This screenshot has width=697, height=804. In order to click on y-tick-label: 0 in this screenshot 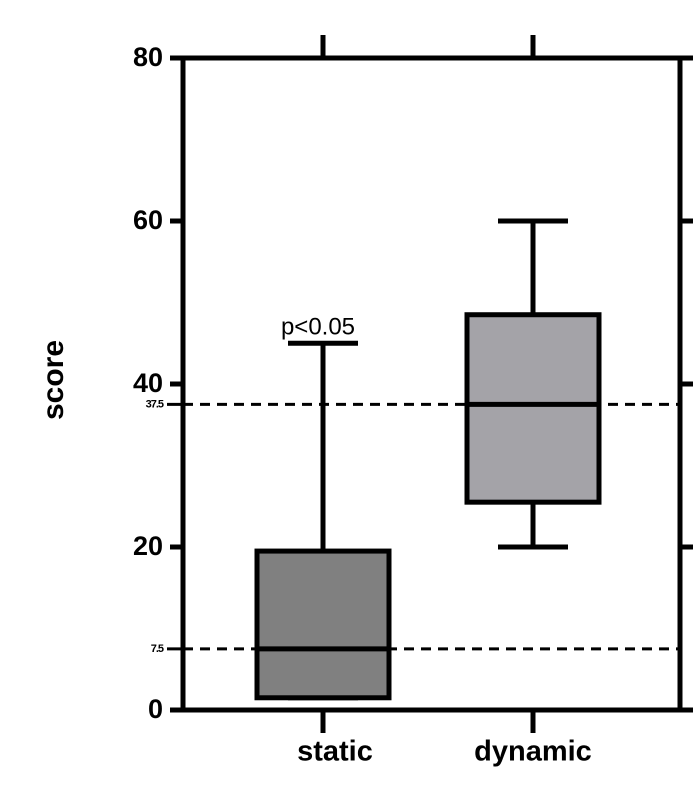, I will do `click(155, 709)`.